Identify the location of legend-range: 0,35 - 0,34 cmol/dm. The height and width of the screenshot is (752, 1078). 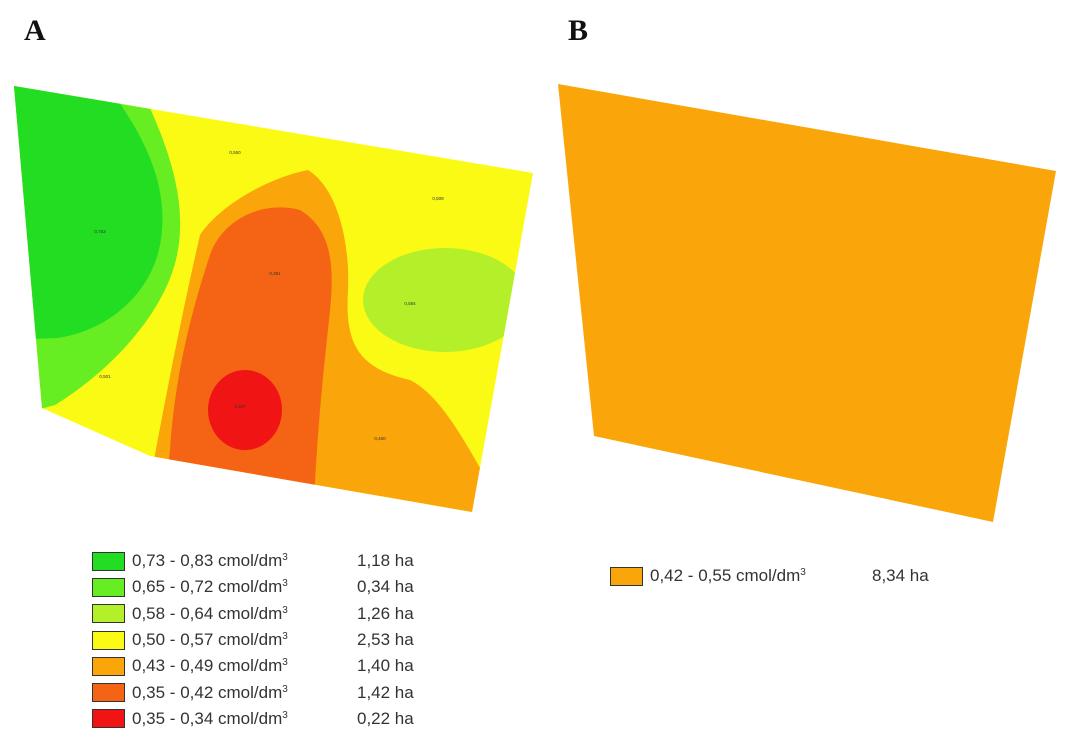
(207, 718).